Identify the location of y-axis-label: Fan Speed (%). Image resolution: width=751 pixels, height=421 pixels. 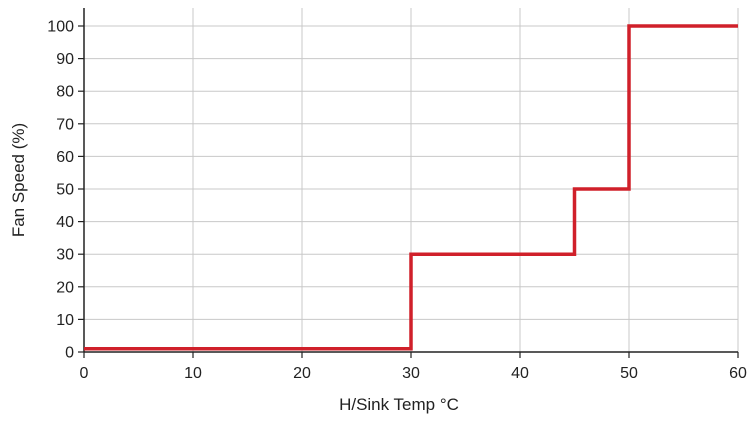
(18, 180).